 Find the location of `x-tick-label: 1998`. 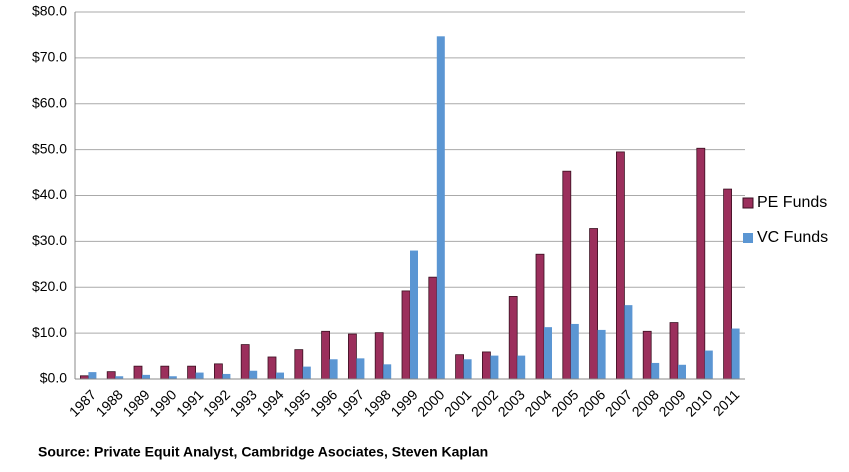

x-tick-label: 1998 is located at coordinates (377, 402).